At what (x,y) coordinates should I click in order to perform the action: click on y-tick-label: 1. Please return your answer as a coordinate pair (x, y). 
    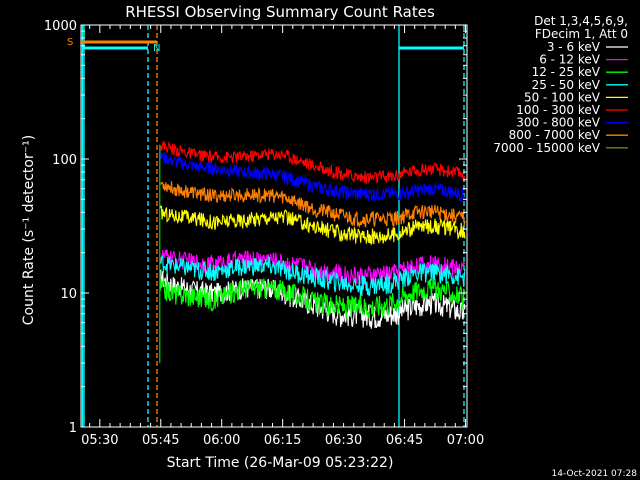
    Looking at the image, I should click on (73, 428).